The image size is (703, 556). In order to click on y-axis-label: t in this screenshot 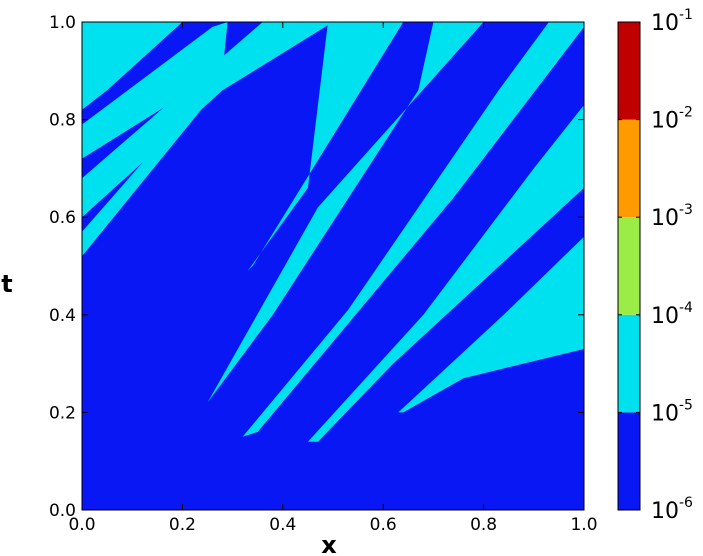, I will do `click(6, 284)`.